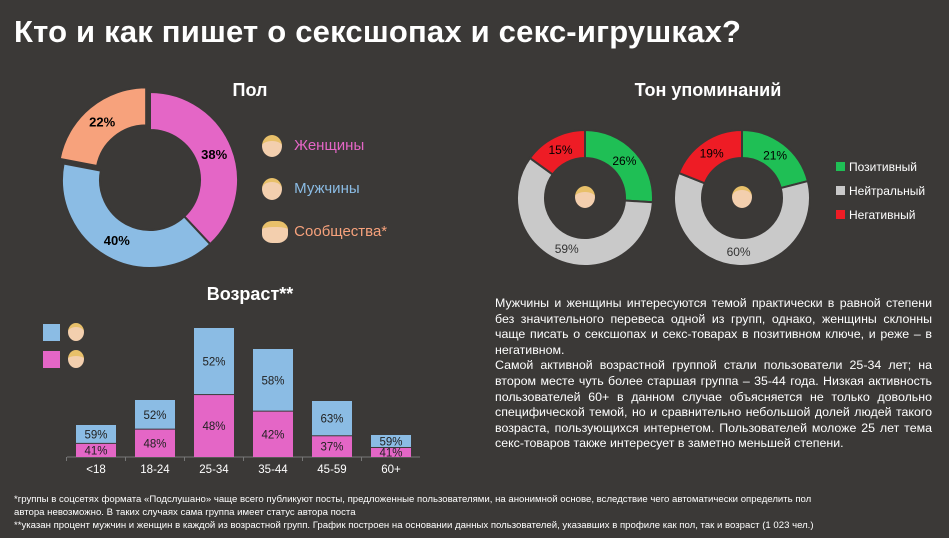  What do you see at coordinates (155, 470) in the screenshot?
I see `x-tick-label: 18-24` at bounding box center [155, 470].